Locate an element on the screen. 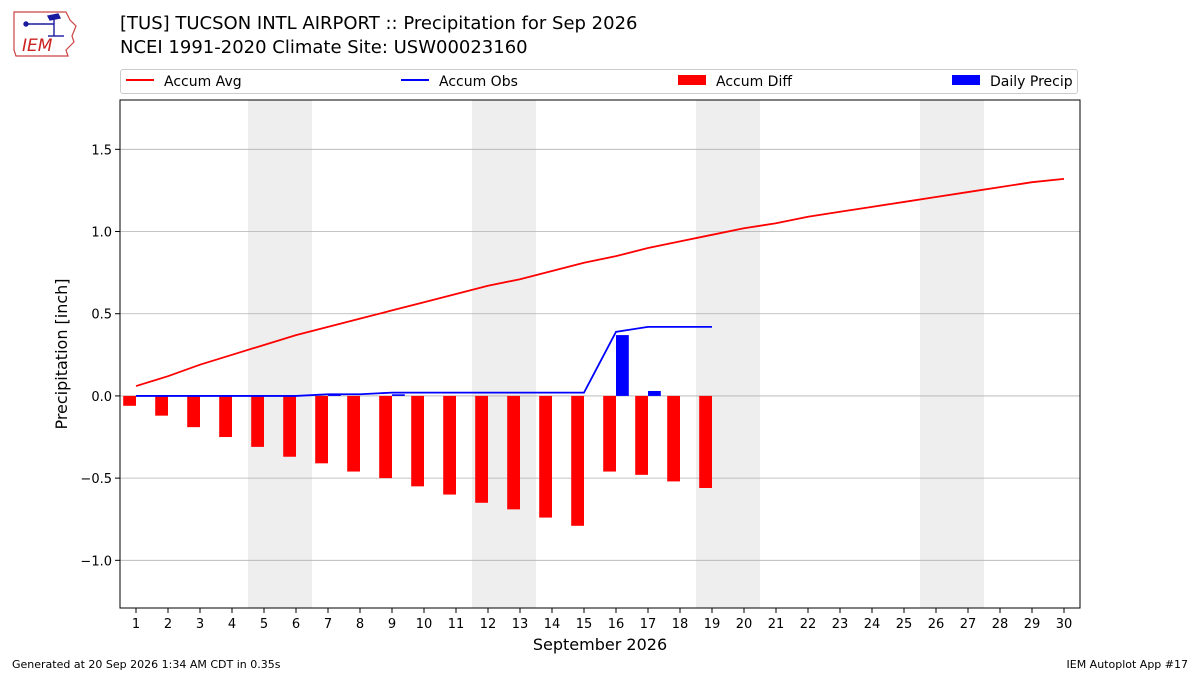 The width and height of the screenshot is (1200, 675). x-tick-label: 8 is located at coordinates (360, 624).